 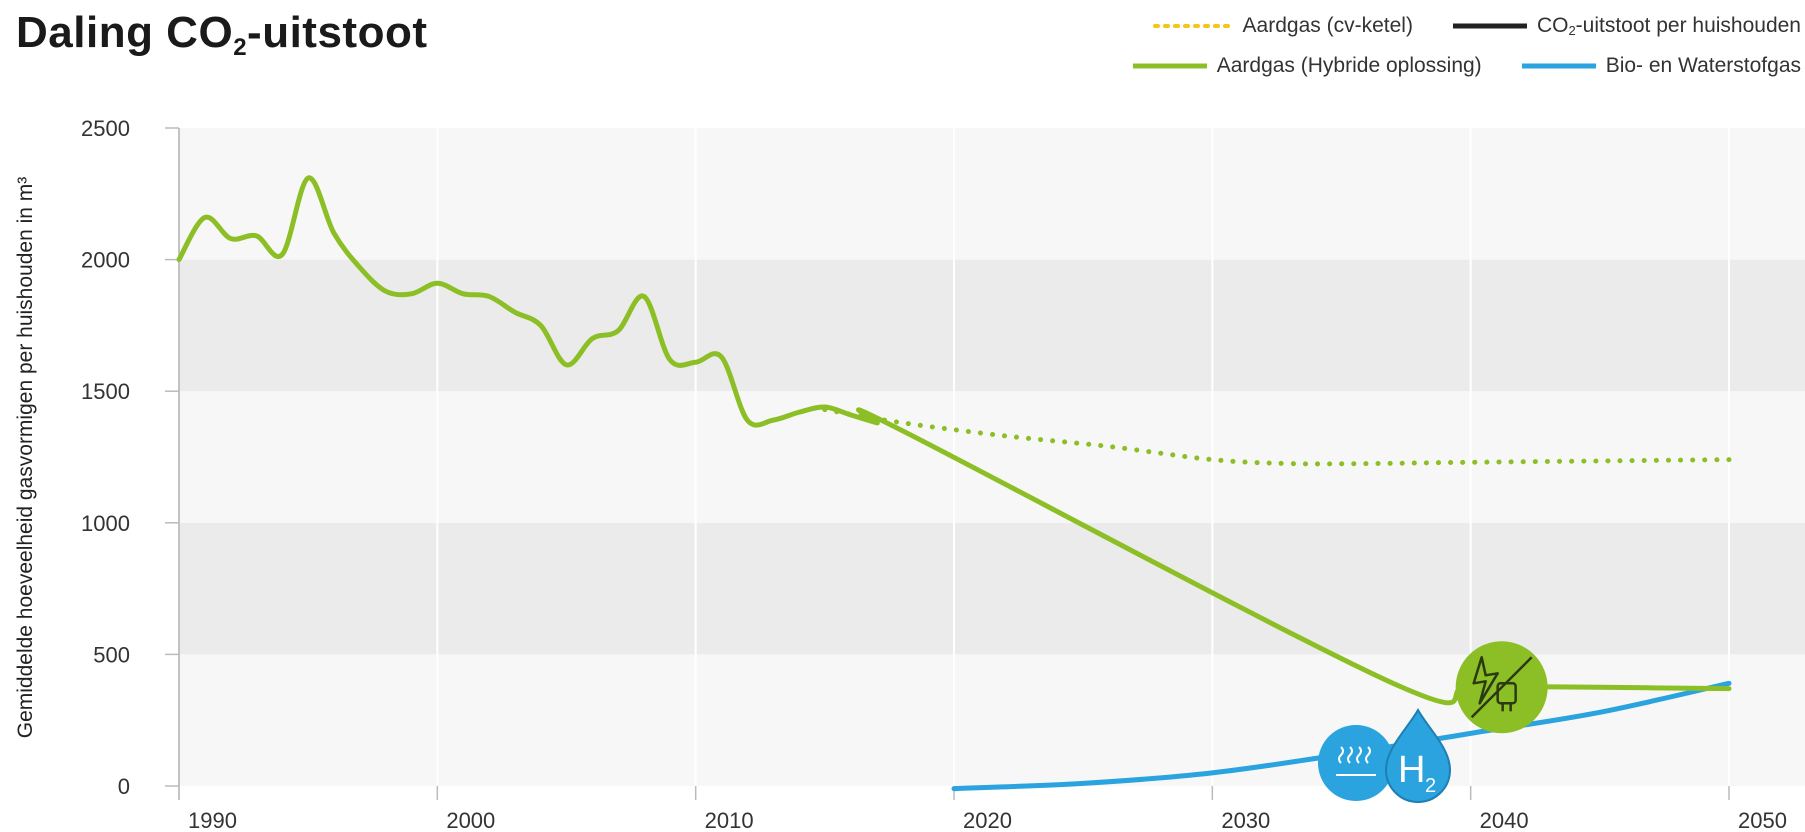 I want to click on hydrogen-subscript: 2, so click(x=1430, y=786).